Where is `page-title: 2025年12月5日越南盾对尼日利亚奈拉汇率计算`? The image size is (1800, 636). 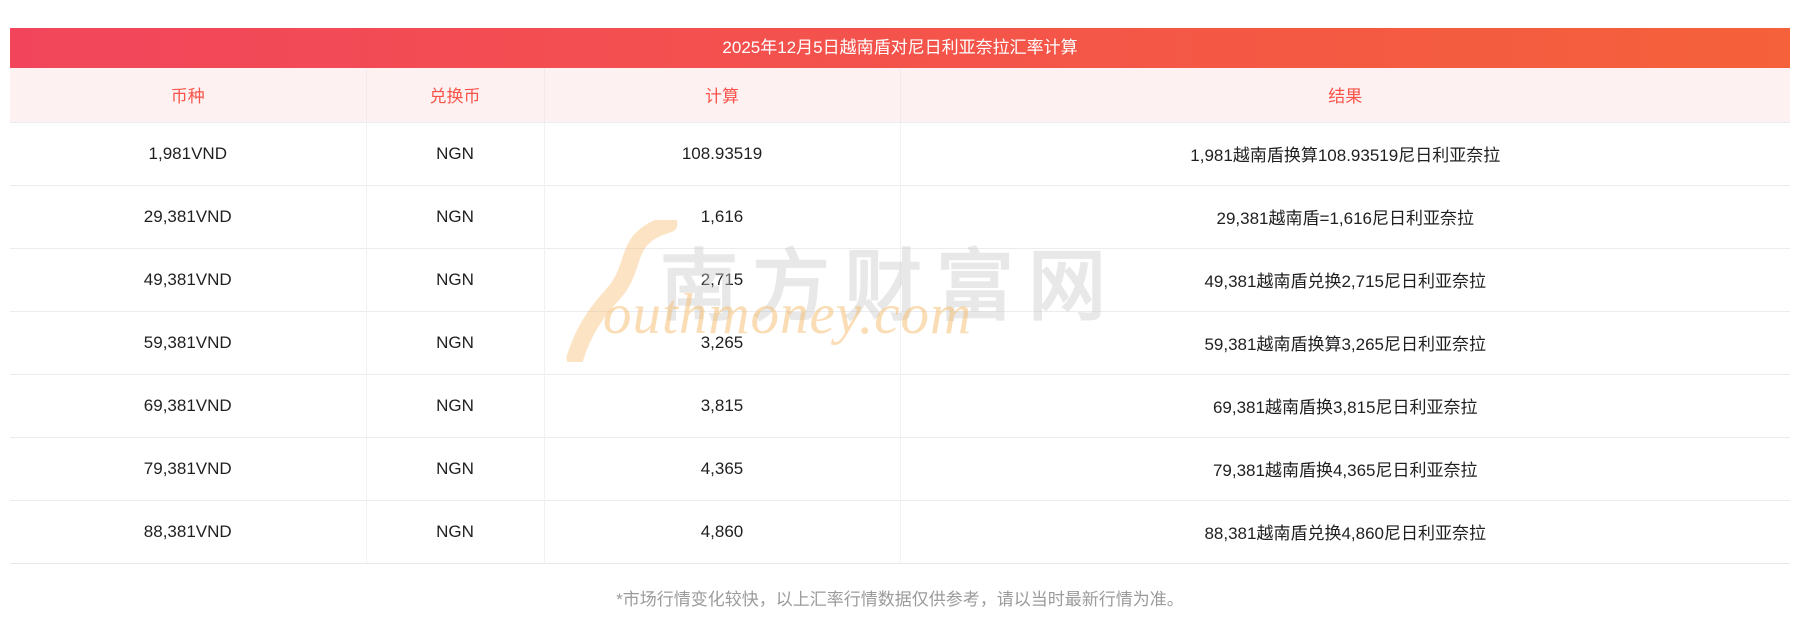 page-title: 2025年12月5日越南盾对尼日利亚奈拉汇率计算 is located at coordinates (900, 48).